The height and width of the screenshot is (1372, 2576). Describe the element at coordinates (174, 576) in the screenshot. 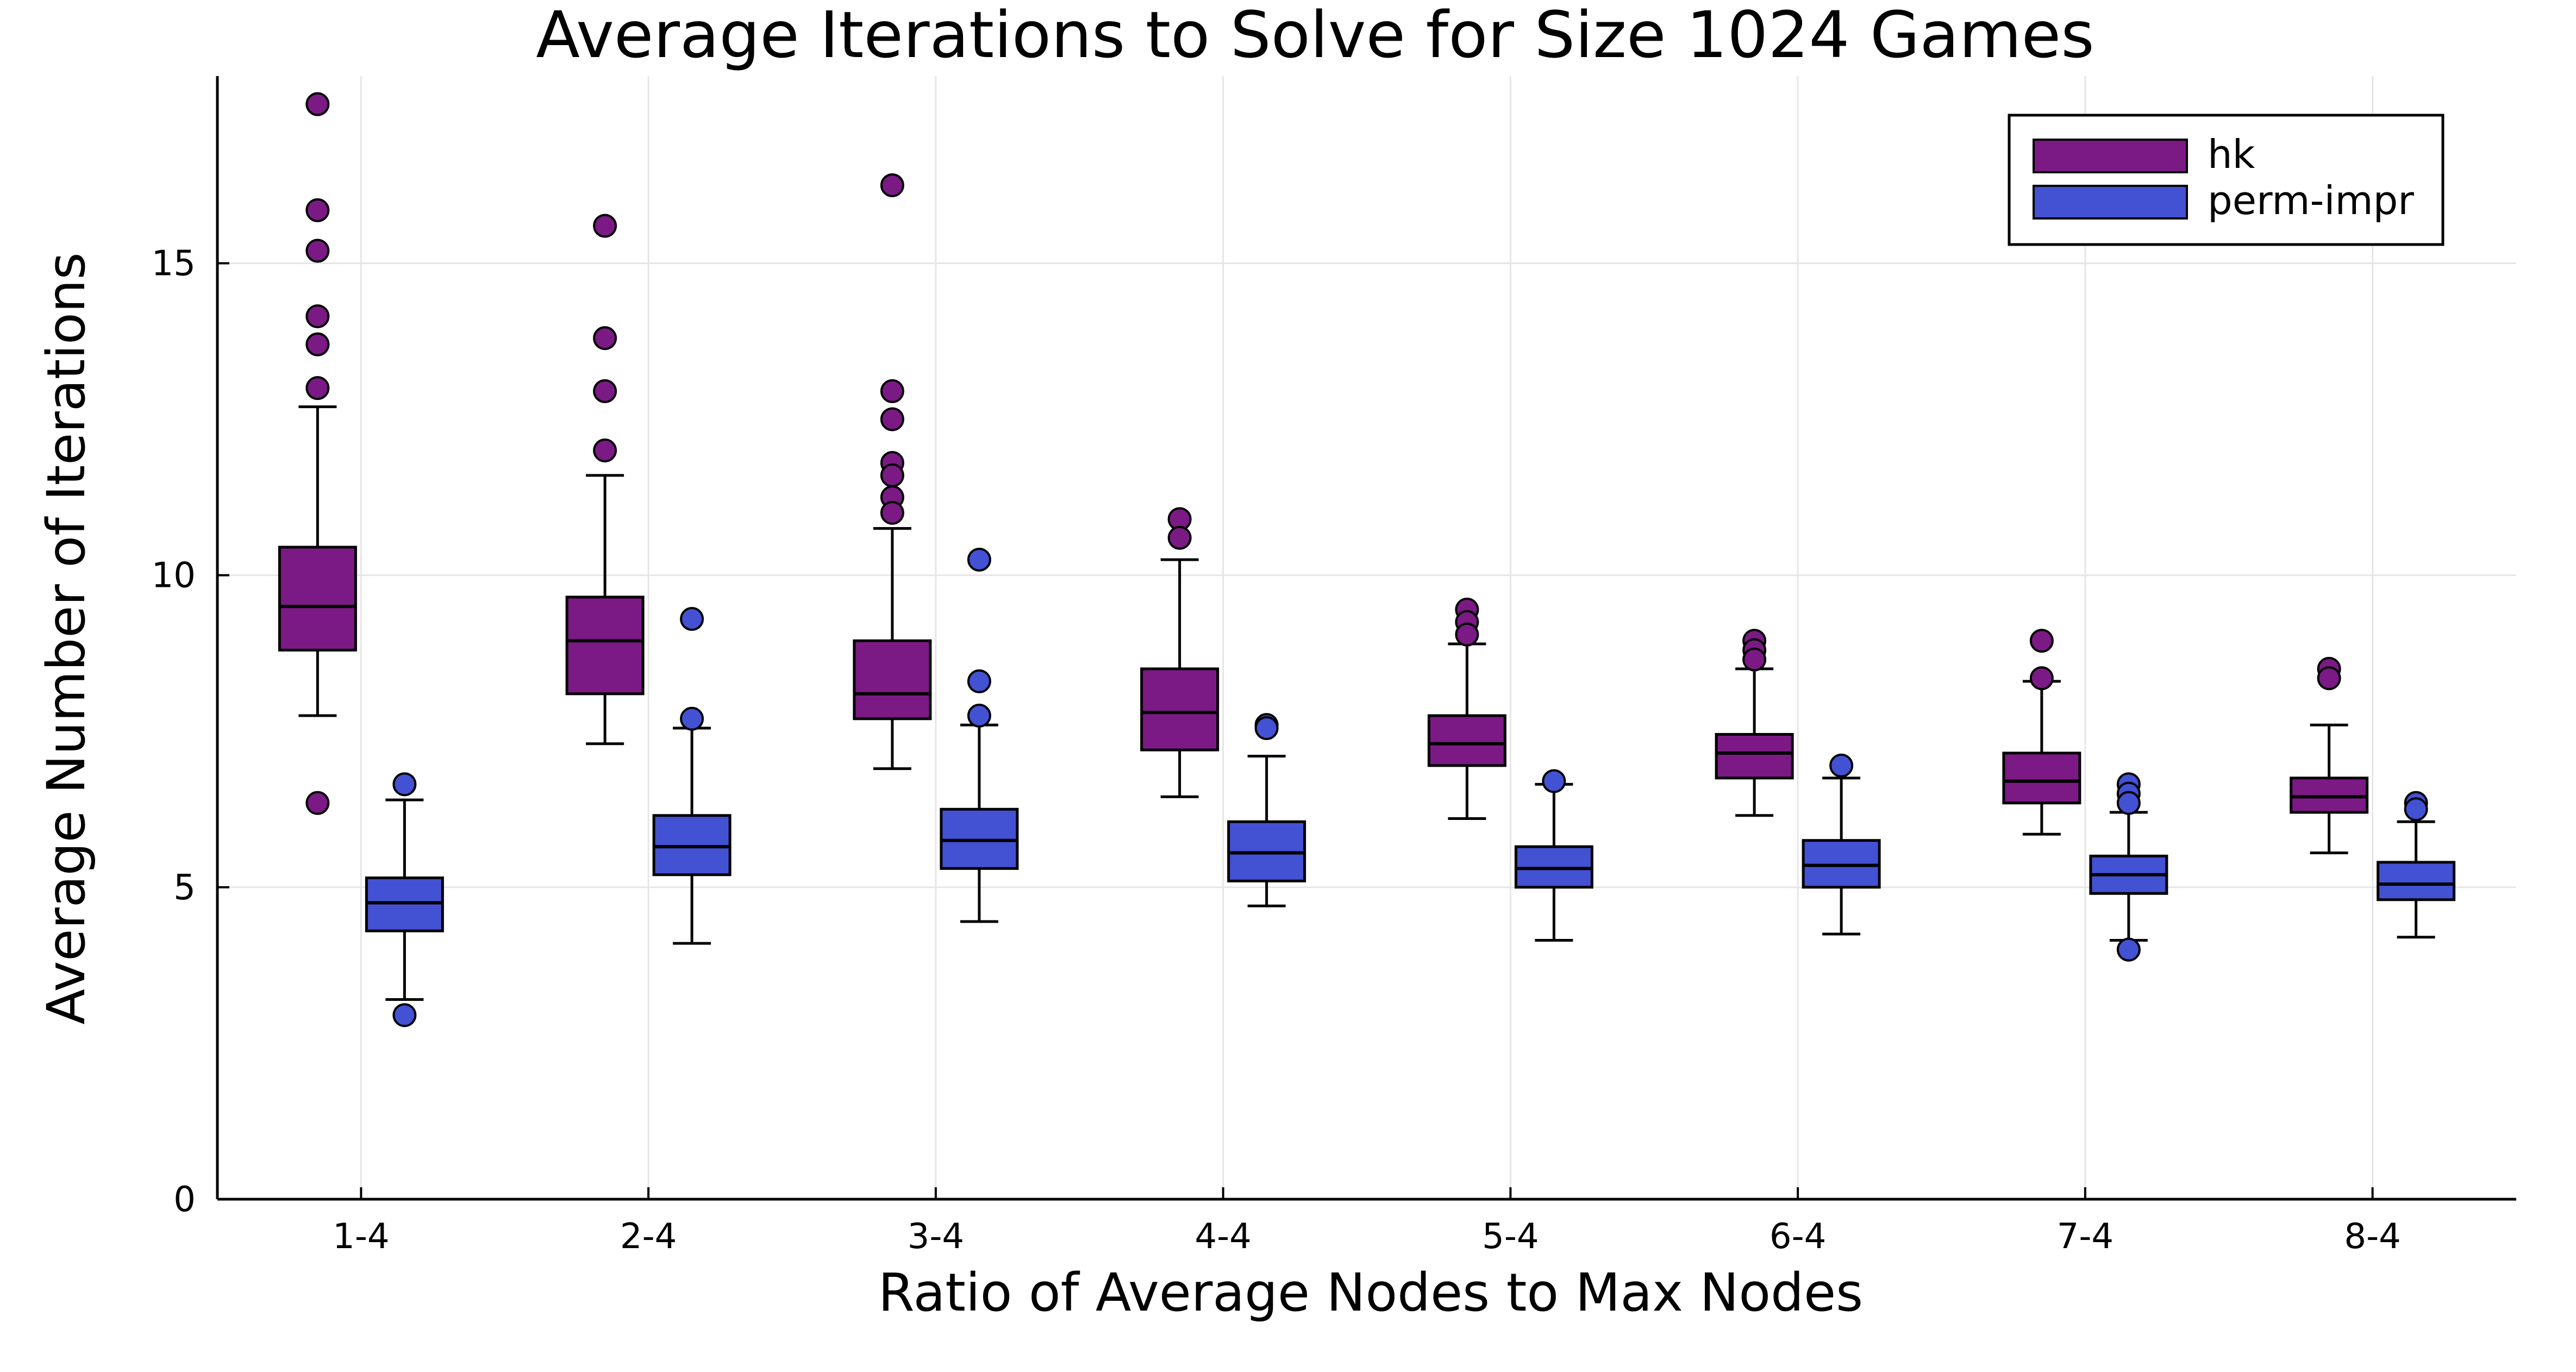

I see `y-tick-label: 10` at that location.